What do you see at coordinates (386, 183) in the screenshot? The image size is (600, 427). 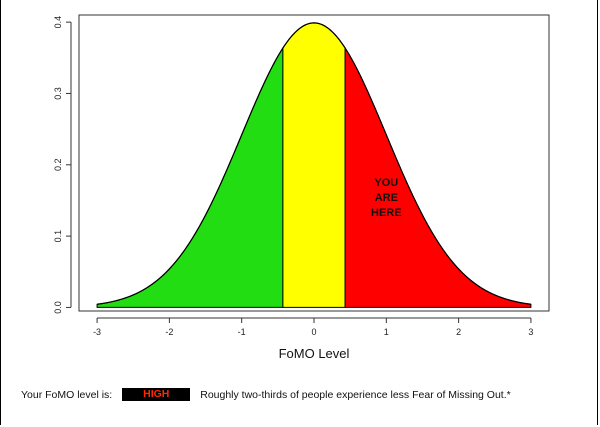 I see `annotation-line: YOU` at bounding box center [386, 183].